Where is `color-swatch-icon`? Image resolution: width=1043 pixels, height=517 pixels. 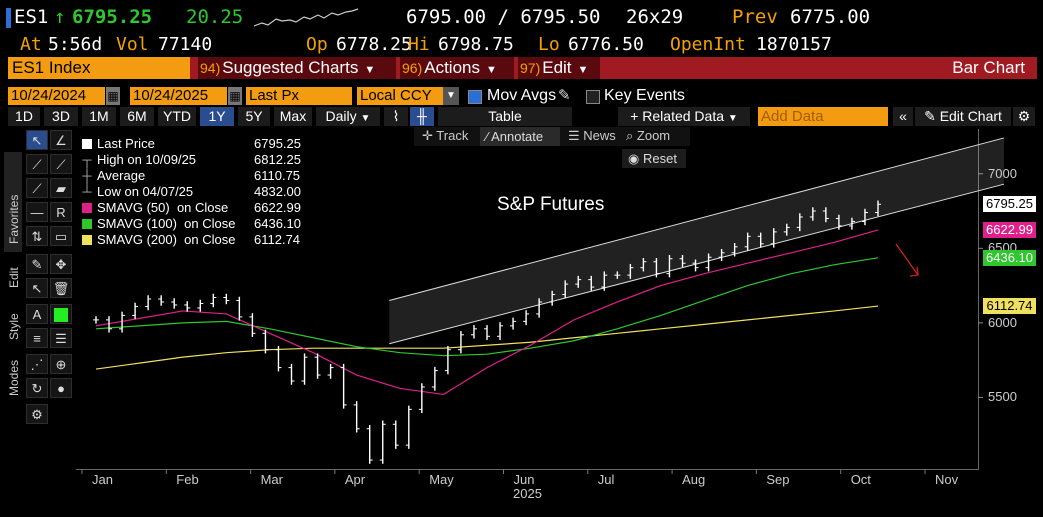
color-swatch-icon is located at coordinates (61, 314).